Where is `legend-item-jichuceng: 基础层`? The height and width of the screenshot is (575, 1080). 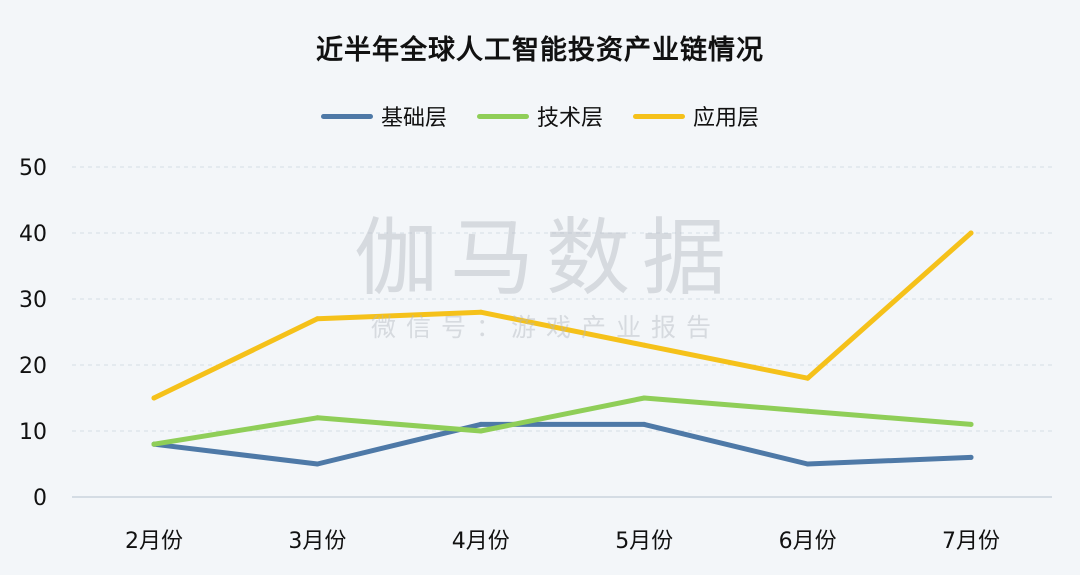 legend-item-jichuceng: 基础层 is located at coordinates (383, 116).